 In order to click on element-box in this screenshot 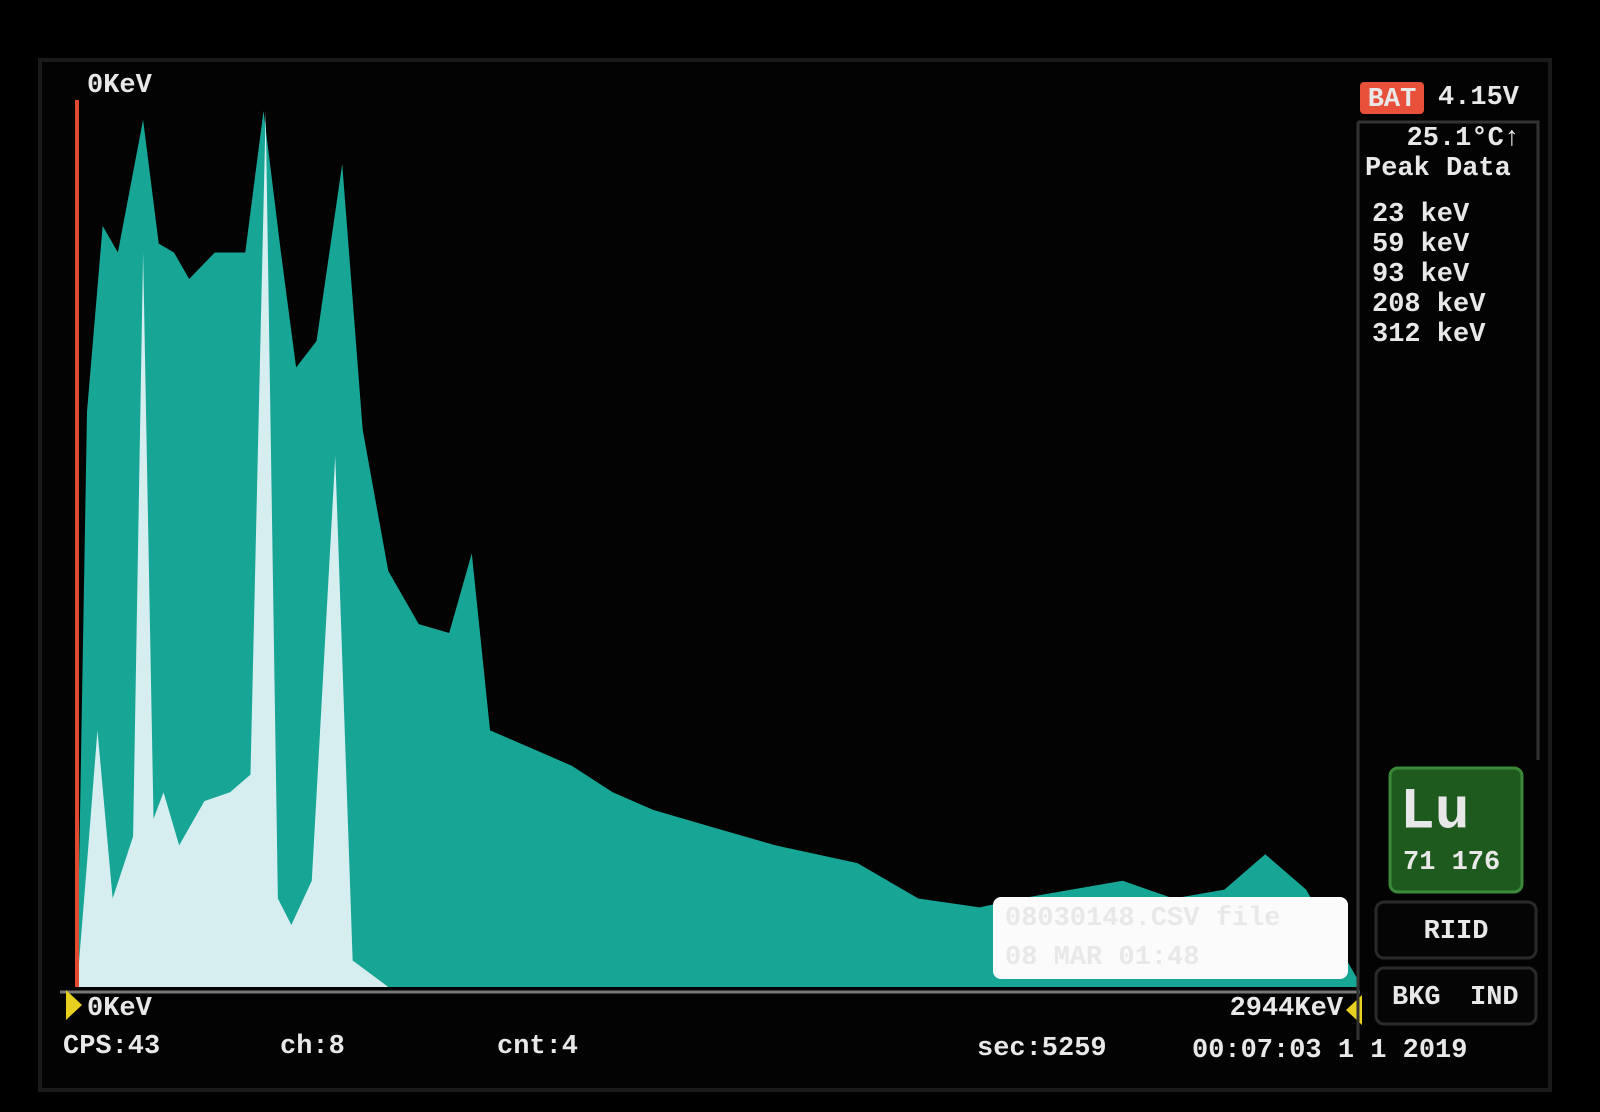, I will do `click(1456, 830)`.